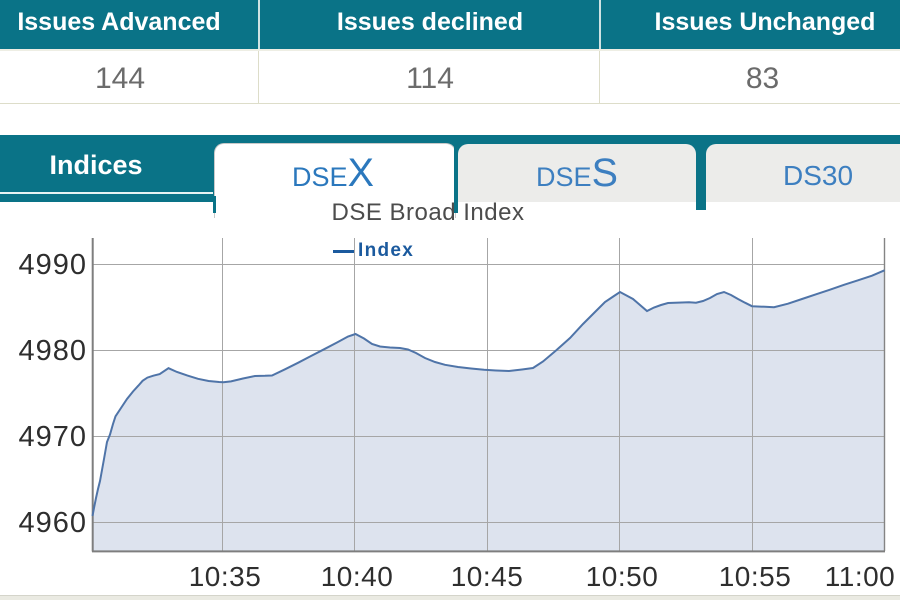  Describe the element at coordinates (357, 576) in the screenshot. I see `svg-text: 10:40` at that location.